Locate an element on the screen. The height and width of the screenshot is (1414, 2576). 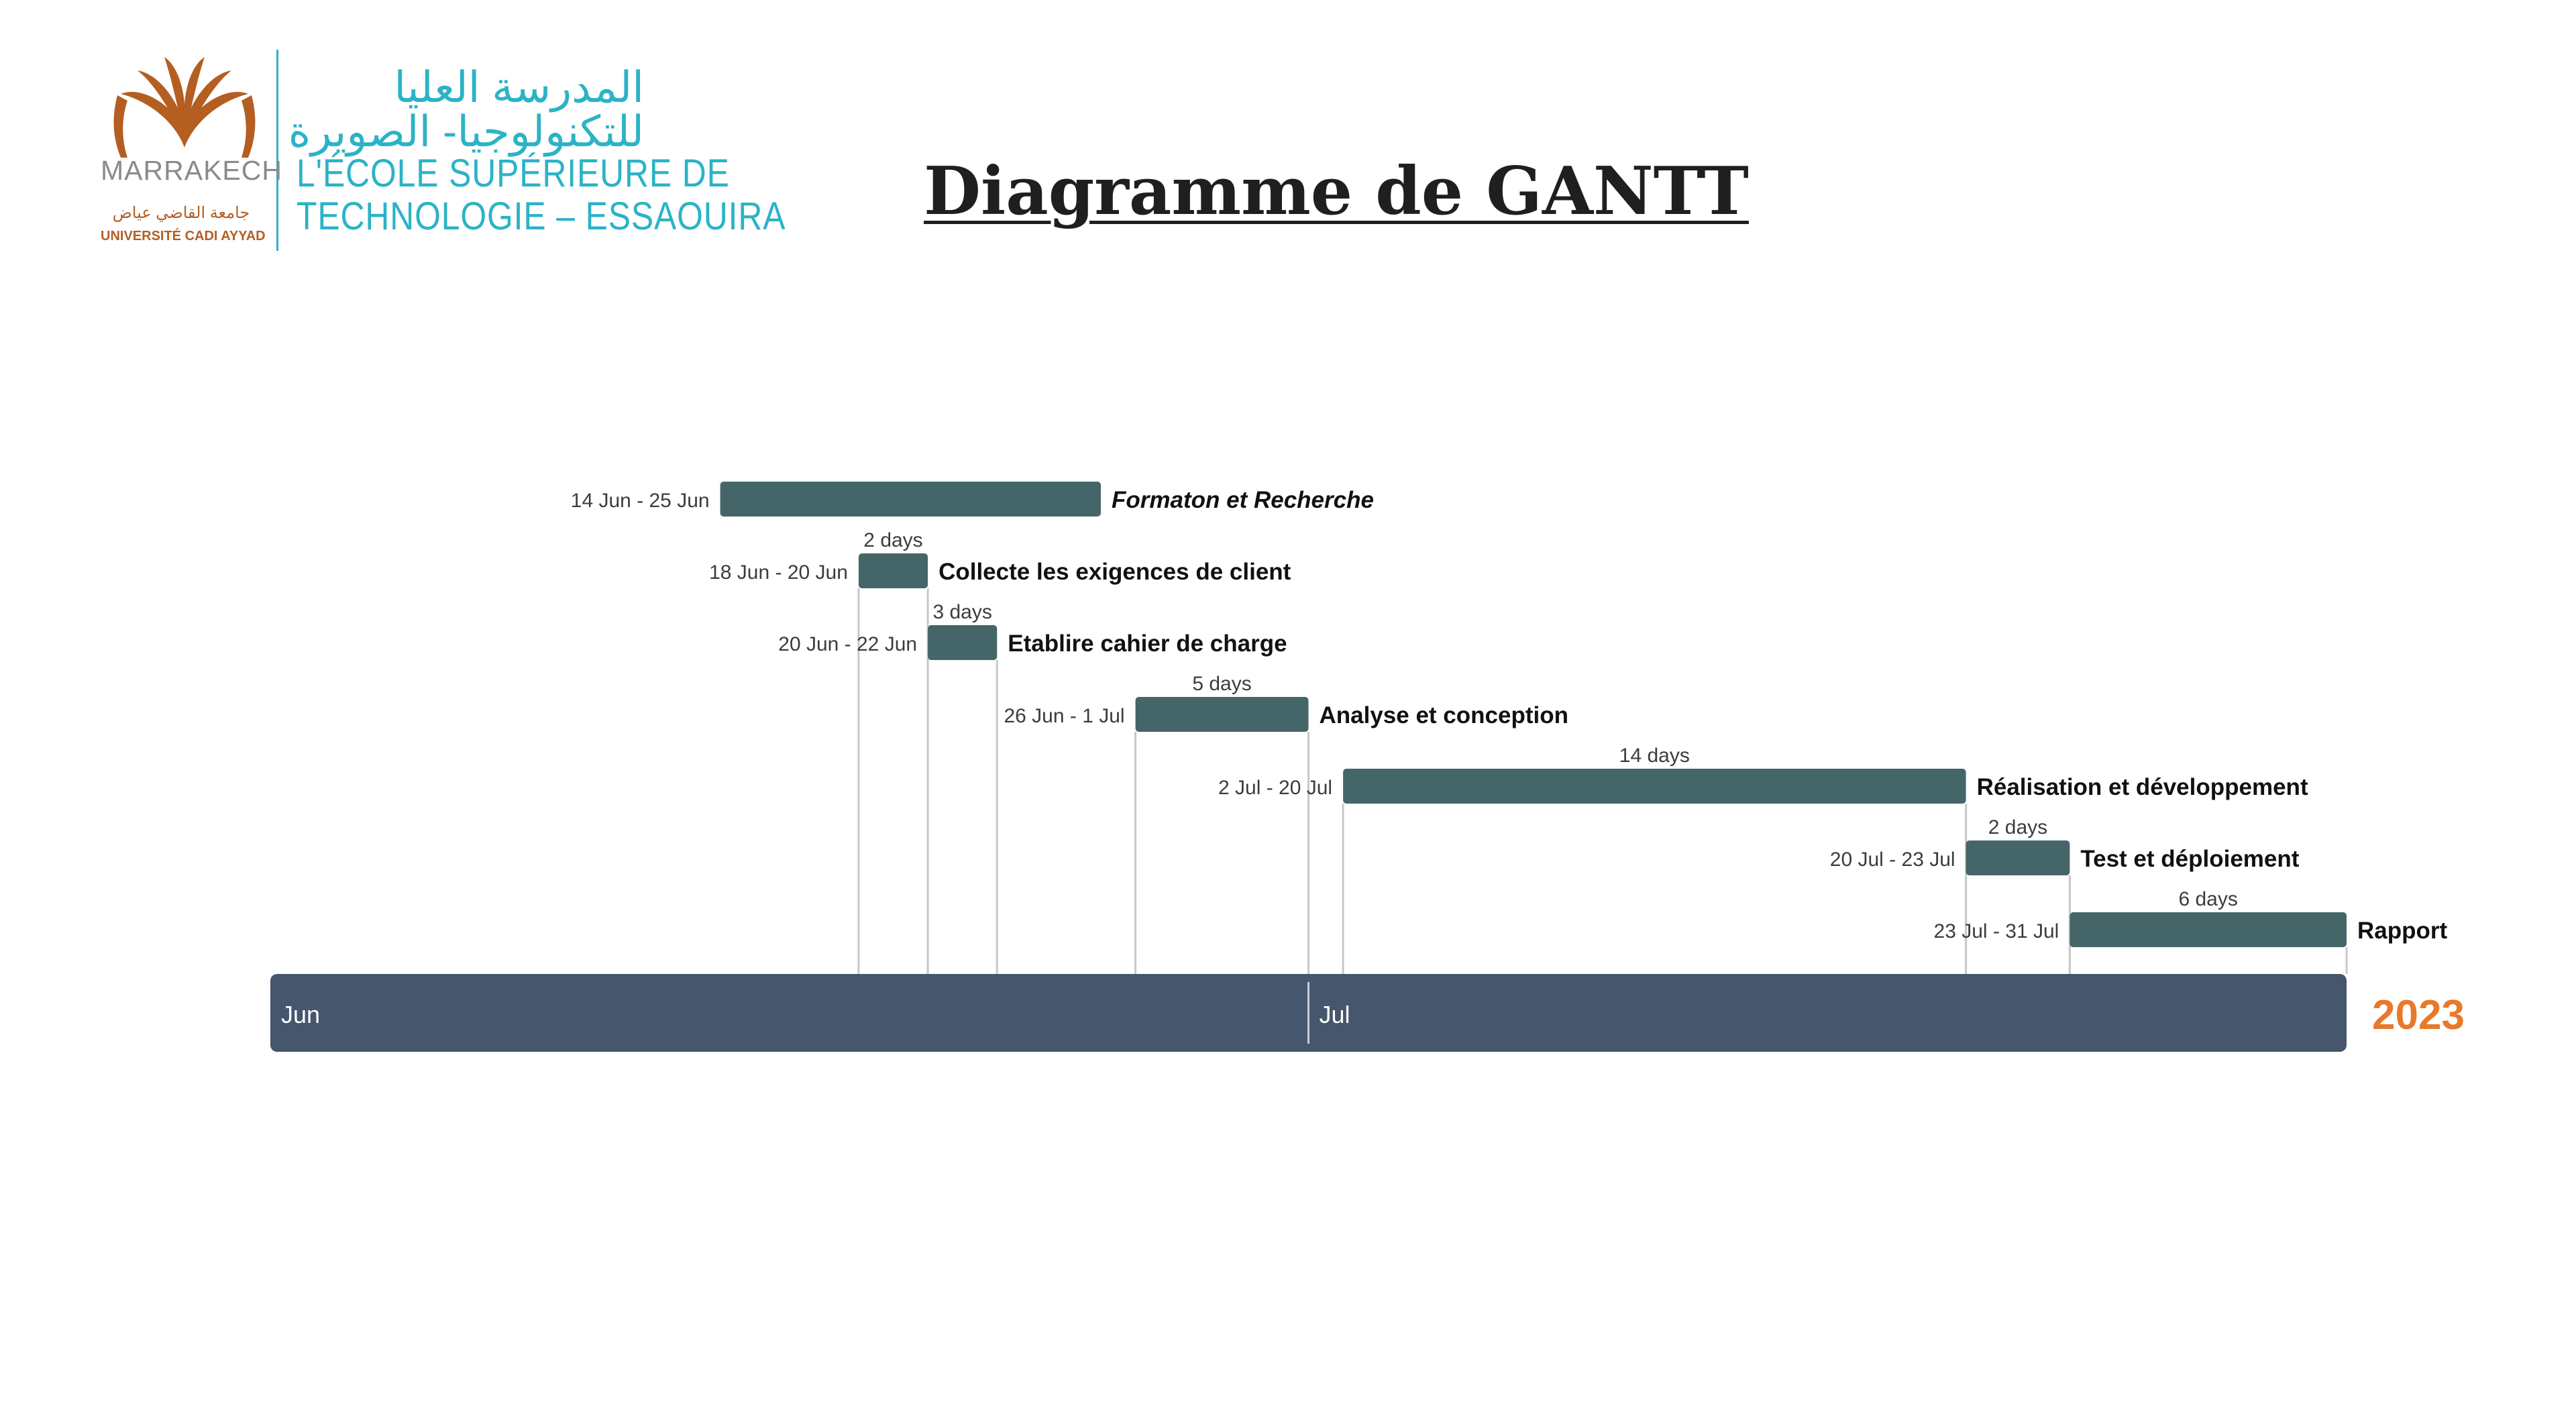
task-name: Analyse et conception is located at coordinates (1444, 715).